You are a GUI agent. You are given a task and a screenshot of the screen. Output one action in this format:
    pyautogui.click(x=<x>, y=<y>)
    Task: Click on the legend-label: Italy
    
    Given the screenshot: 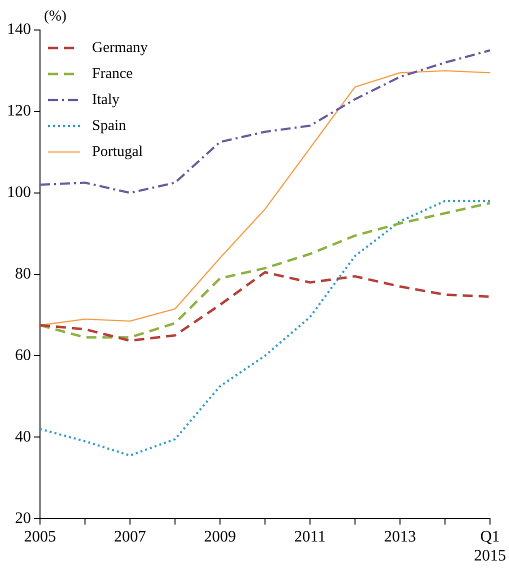 What is the action you would take?
    pyautogui.click(x=106, y=100)
    